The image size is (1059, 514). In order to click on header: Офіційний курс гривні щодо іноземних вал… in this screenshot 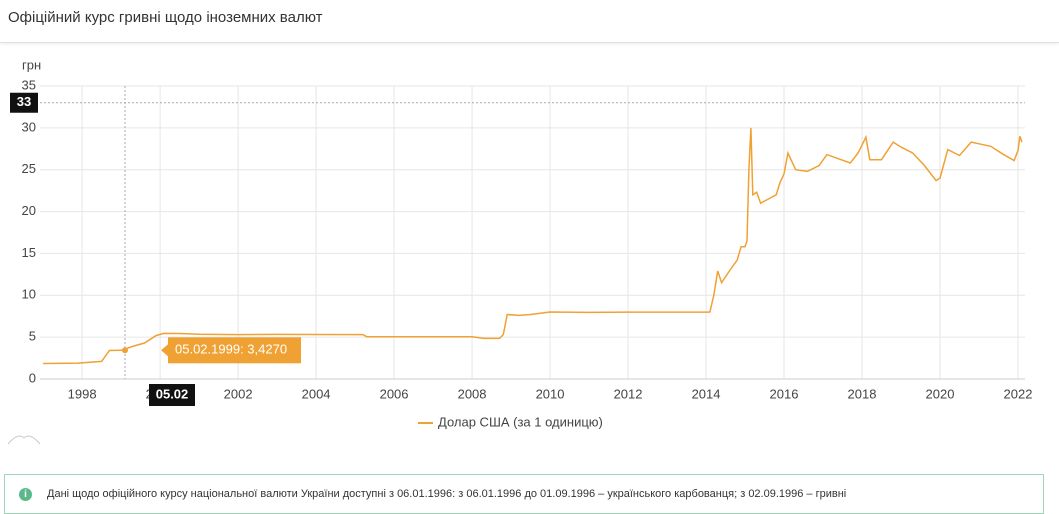, I will do `click(529, 21)`.